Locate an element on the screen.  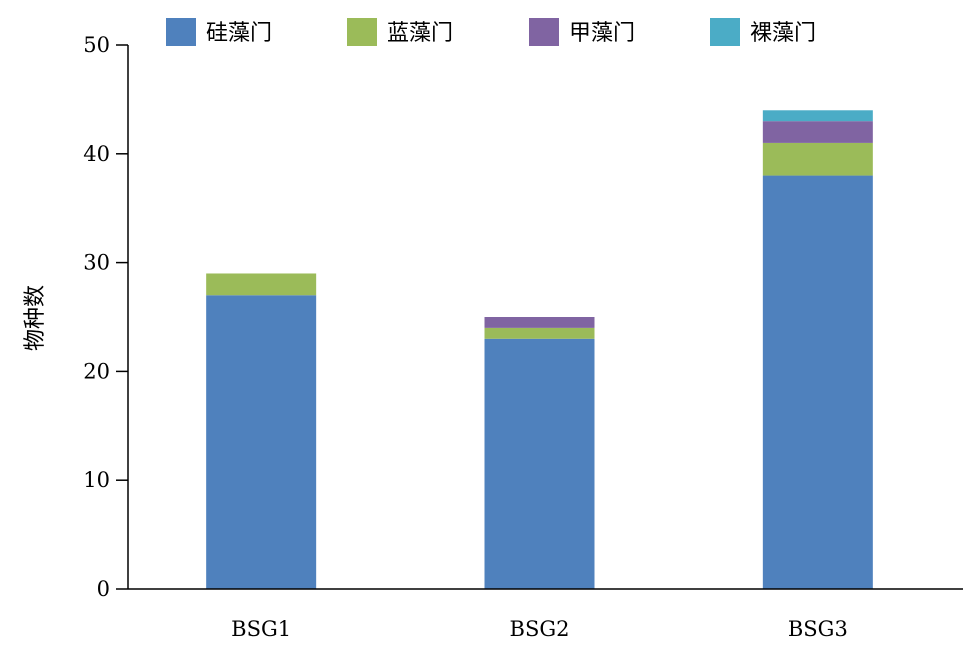
x-tick-label-BSG3: BSG3 is located at coordinates (818, 629).